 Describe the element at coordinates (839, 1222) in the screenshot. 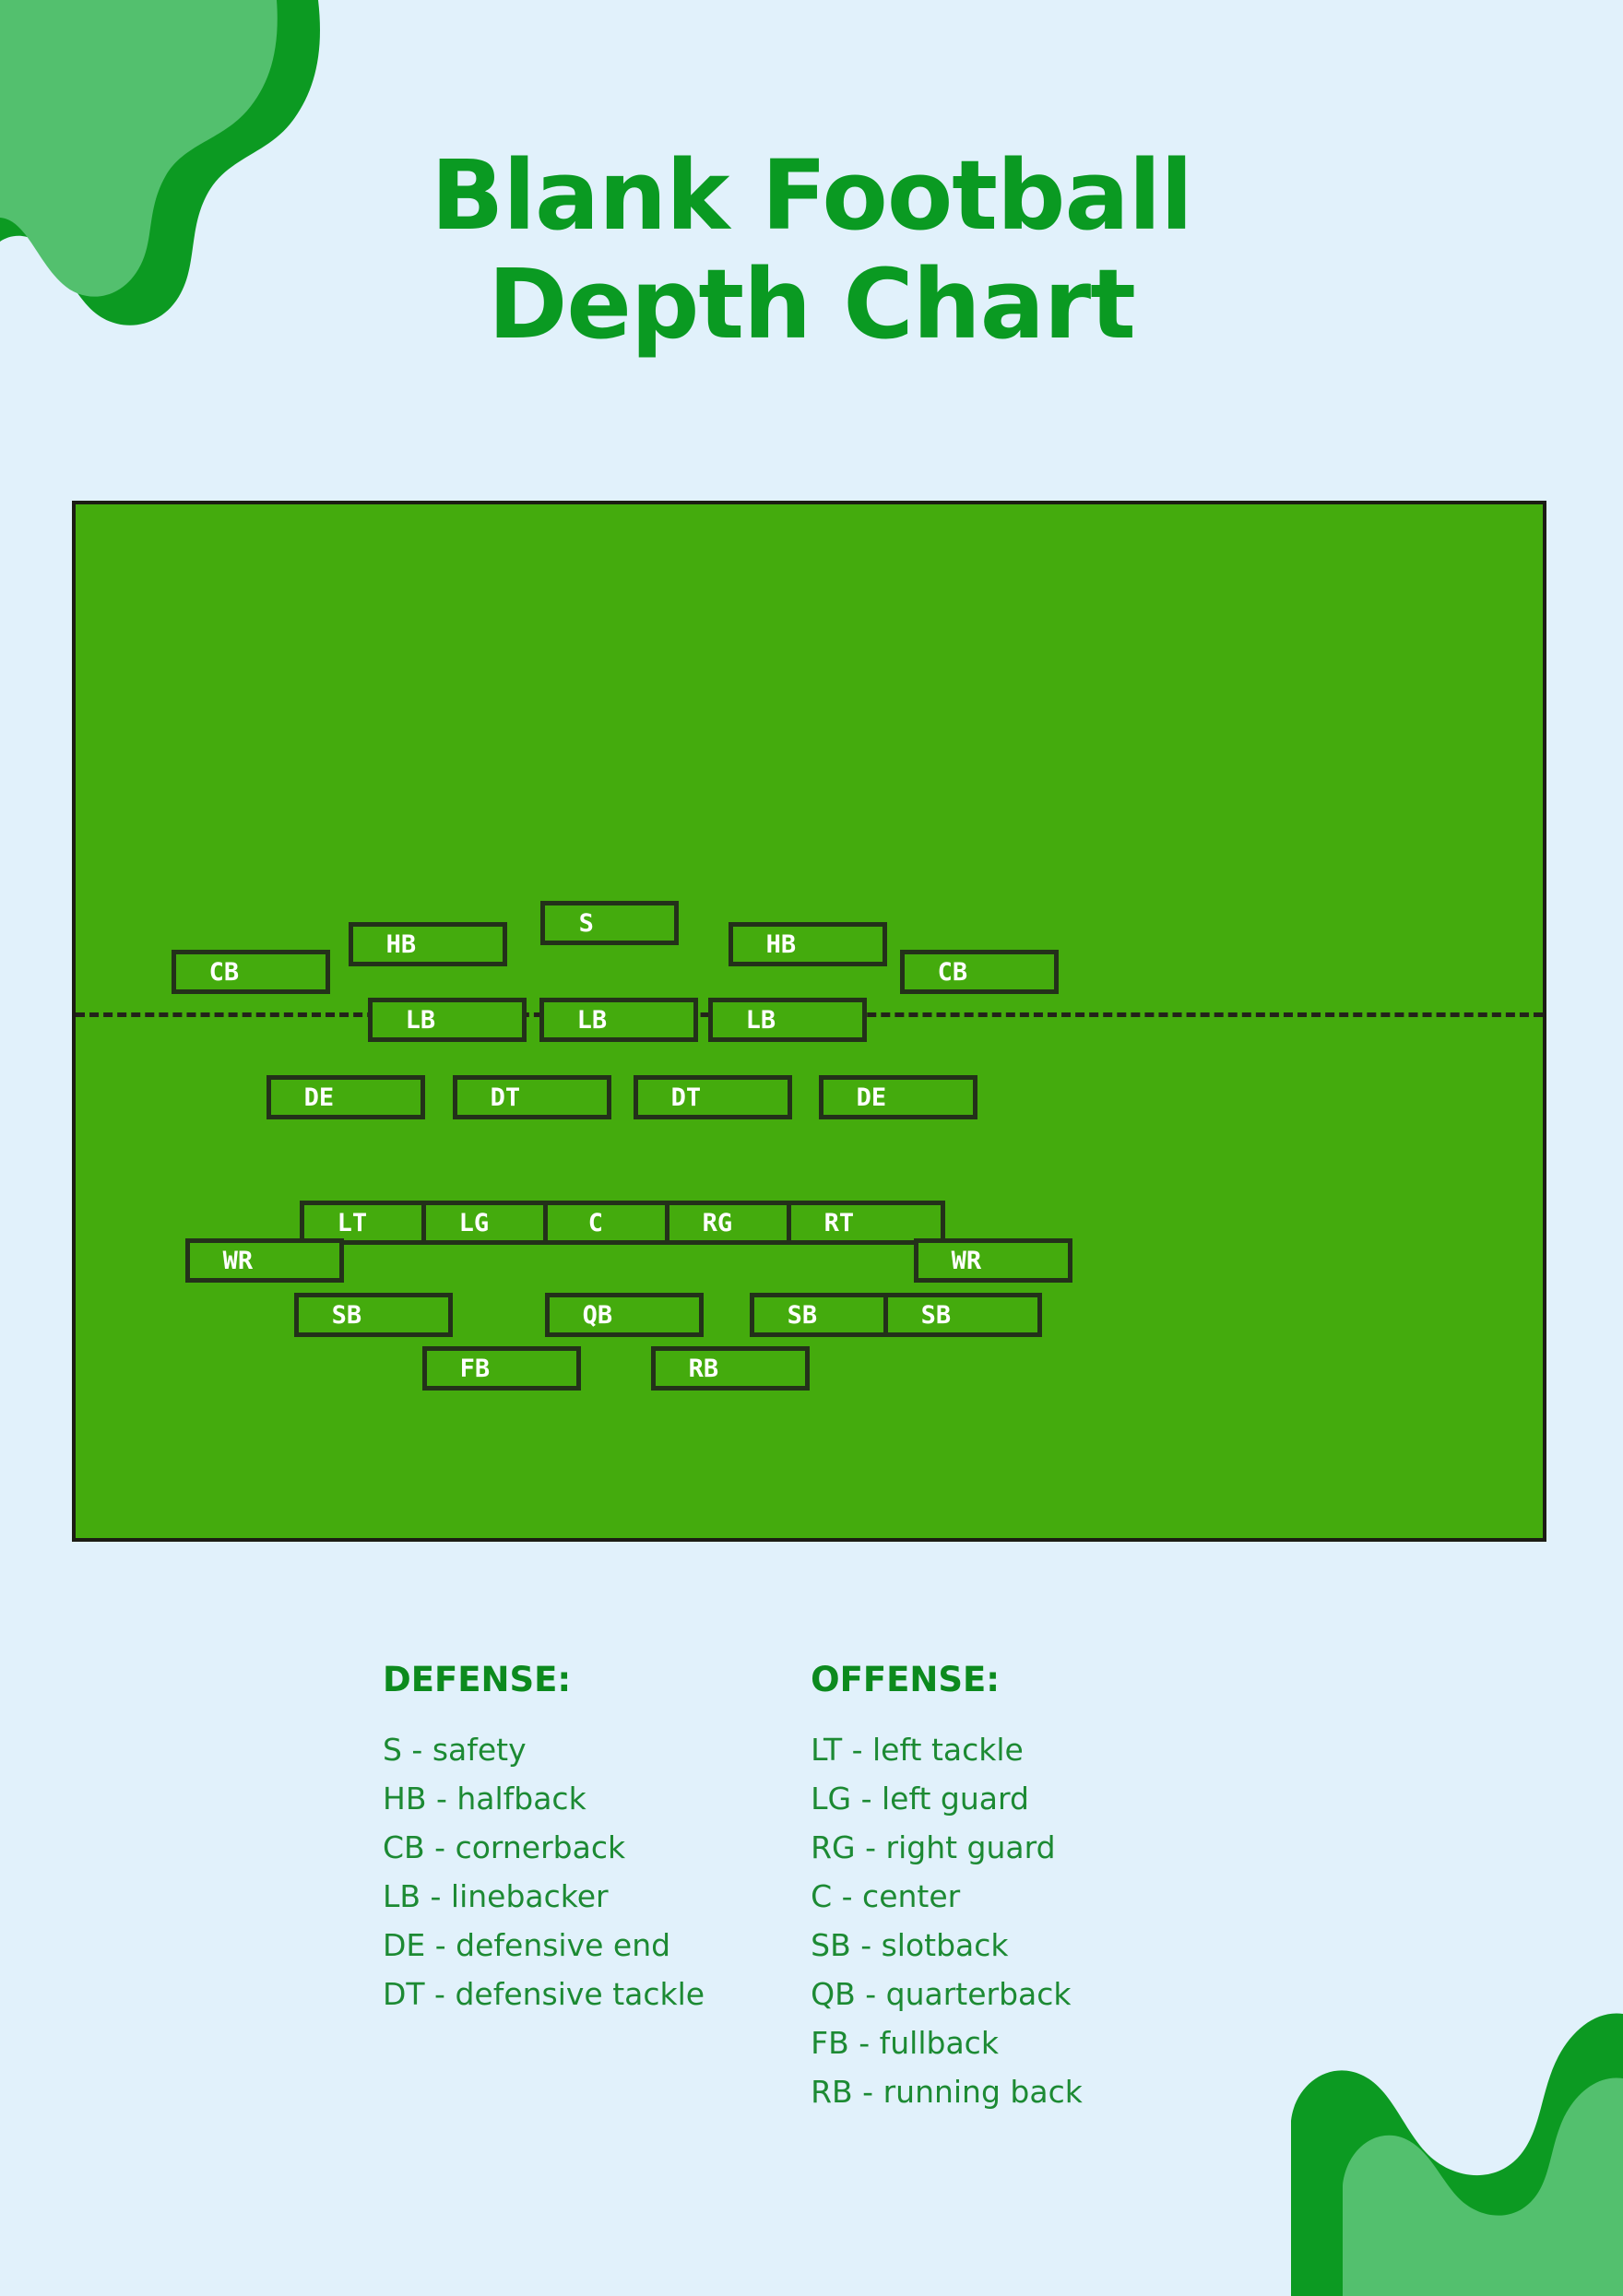

I see `position-box-label: RT` at that location.